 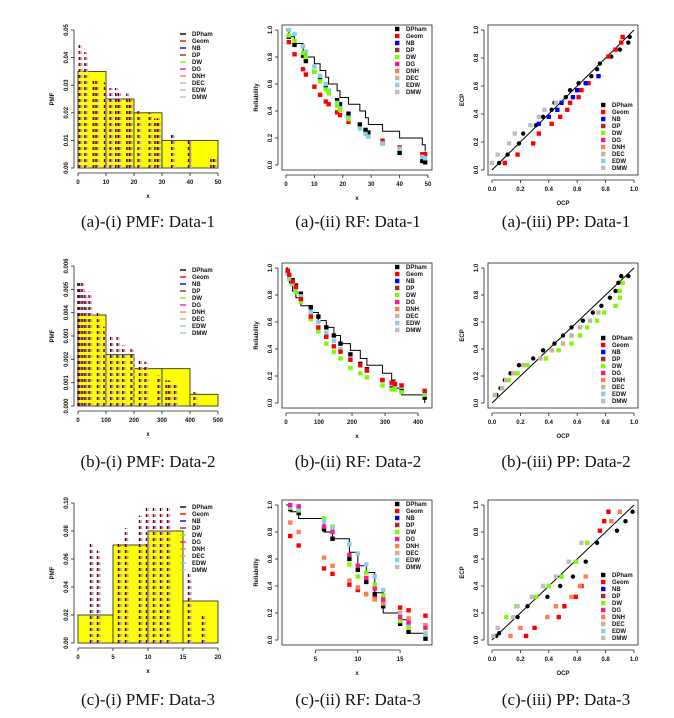 What do you see at coordinates (67, 531) in the screenshot?
I see `y-tick-label: 0.08` at bounding box center [67, 531].